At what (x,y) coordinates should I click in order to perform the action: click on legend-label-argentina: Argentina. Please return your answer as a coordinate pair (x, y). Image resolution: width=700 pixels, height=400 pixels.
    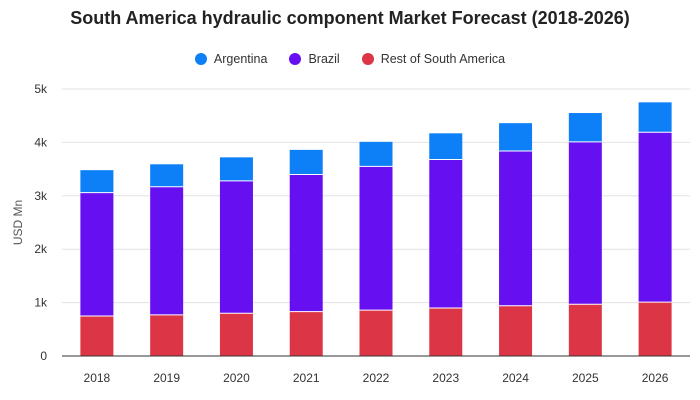
    Looking at the image, I should click on (240, 59).